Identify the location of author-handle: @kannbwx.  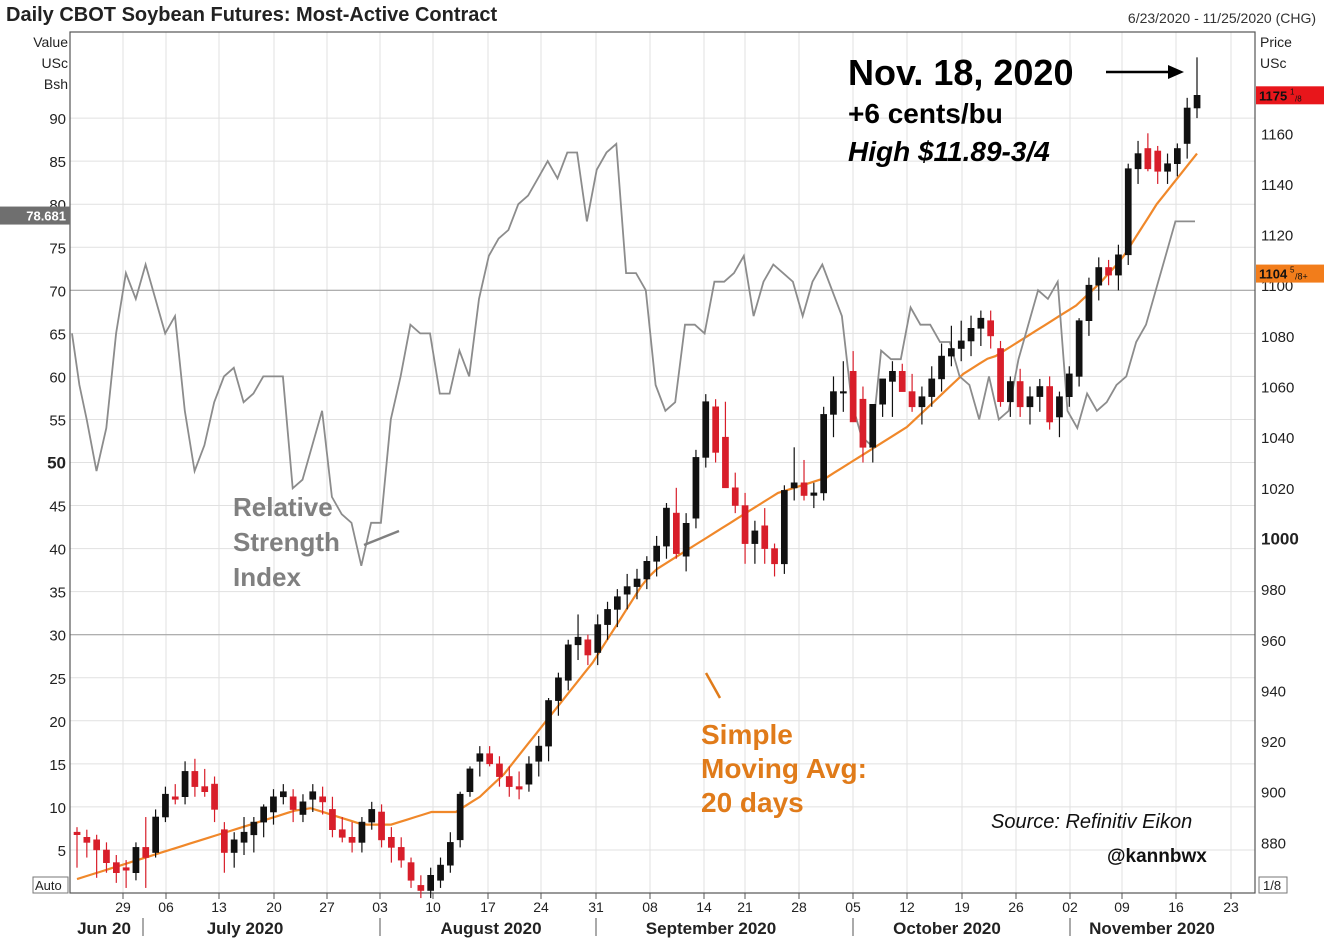
(1157, 856).